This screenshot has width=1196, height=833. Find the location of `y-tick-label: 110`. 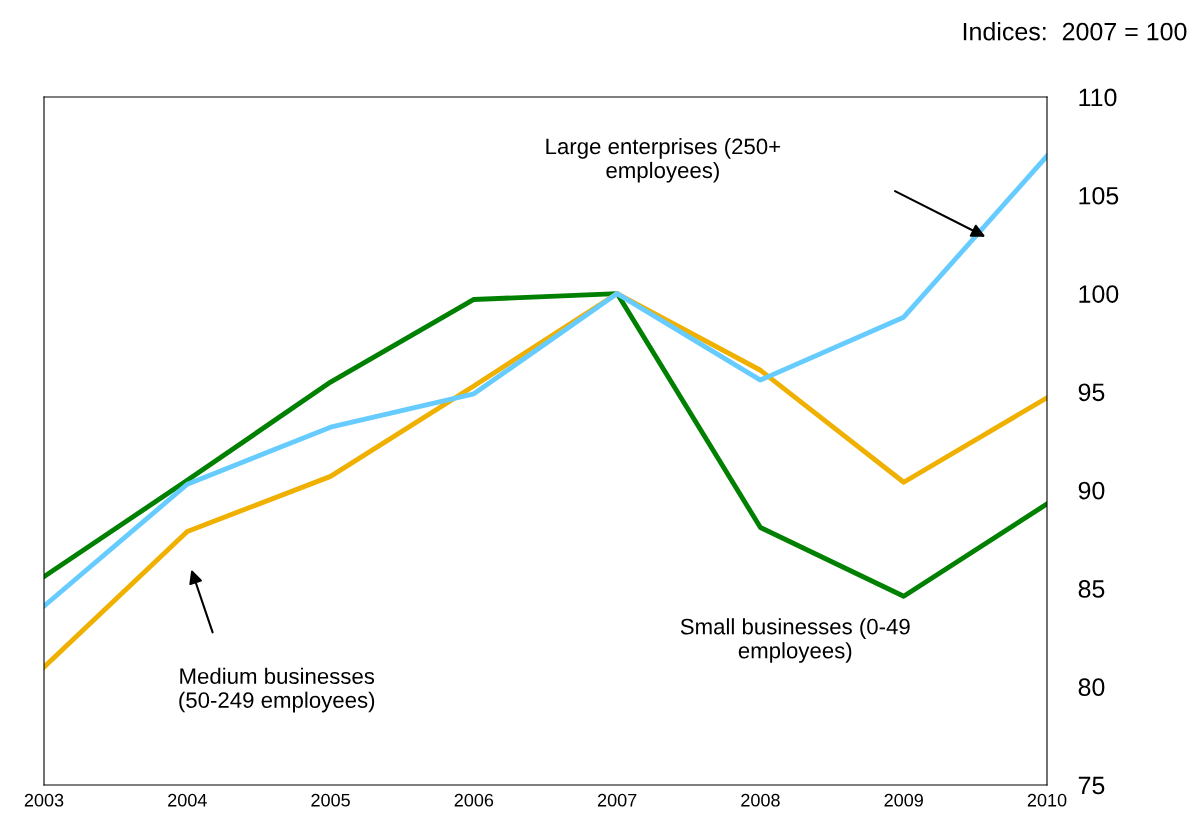

y-tick-label: 110 is located at coordinates (1098, 97).